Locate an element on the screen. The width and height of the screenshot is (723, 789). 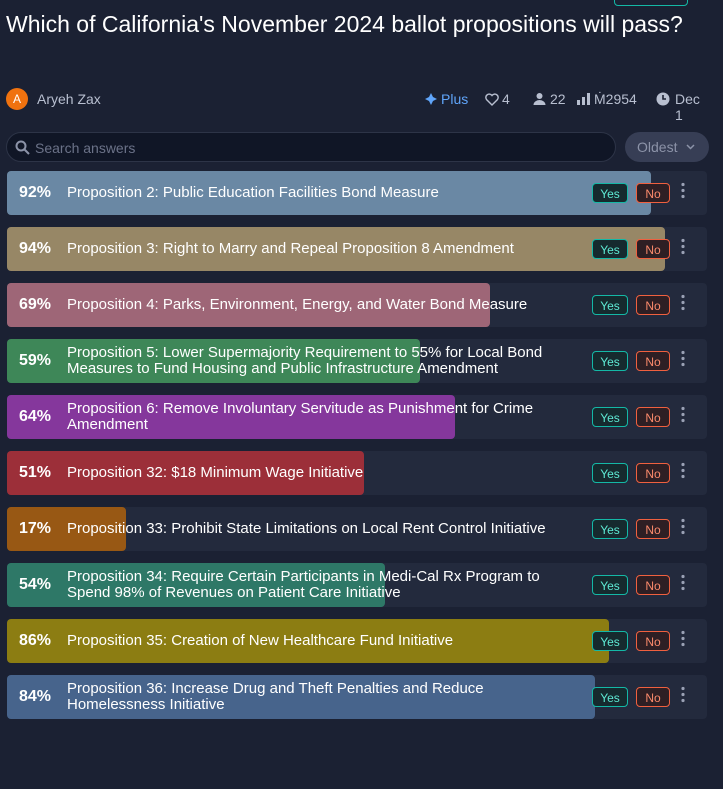
probability-label: 59% is located at coordinates (35, 360).